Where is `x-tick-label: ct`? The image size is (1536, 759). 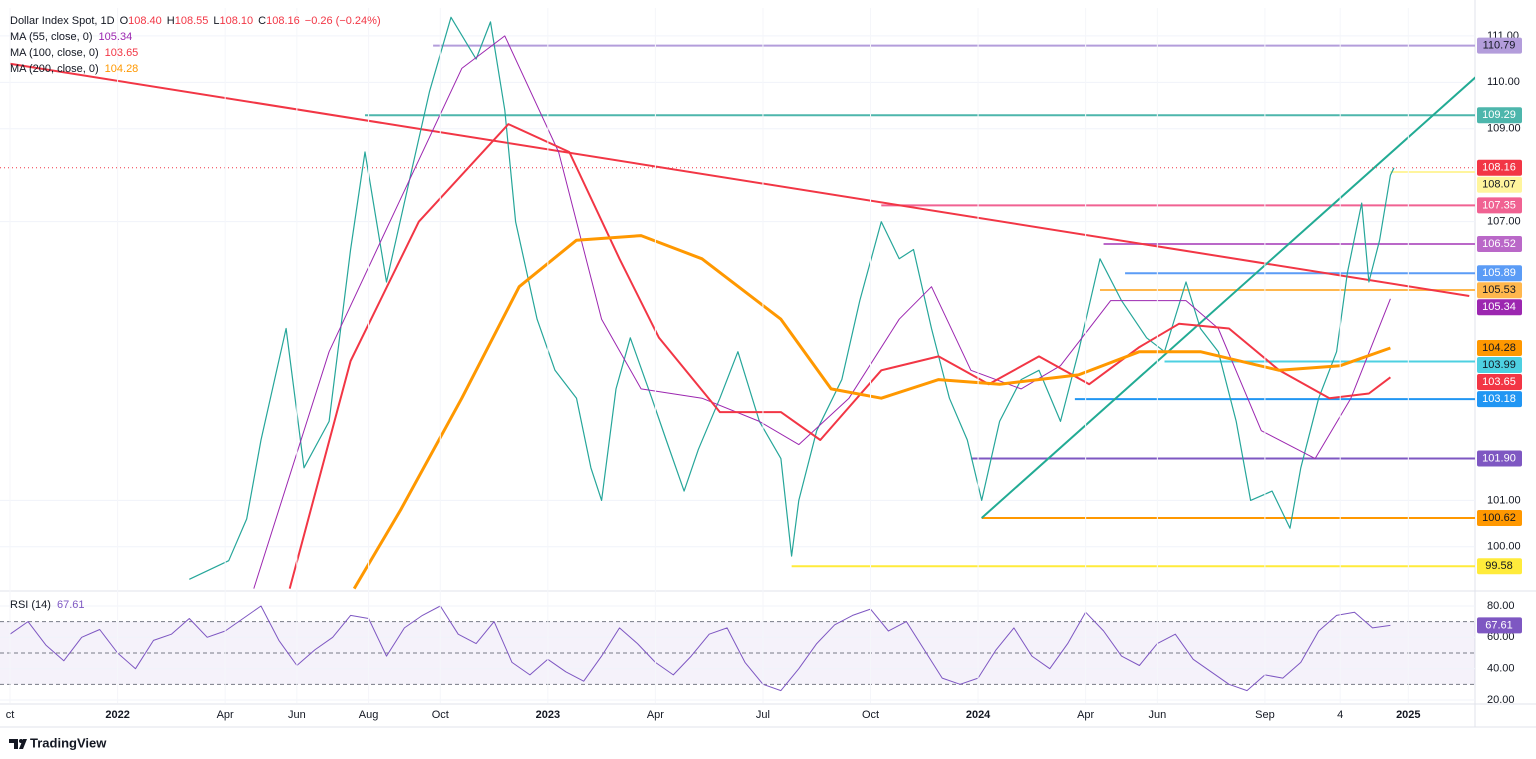
x-tick-label: ct is located at coordinates (10, 715).